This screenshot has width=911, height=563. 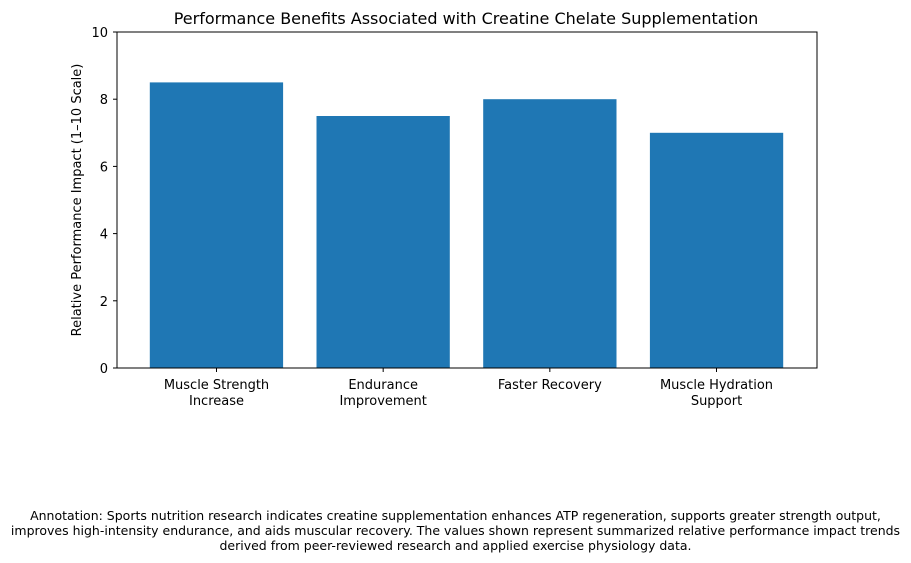 What do you see at coordinates (216, 393) in the screenshot?
I see `x-tick-label: Muscle Strength Increase` at bounding box center [216, 393].